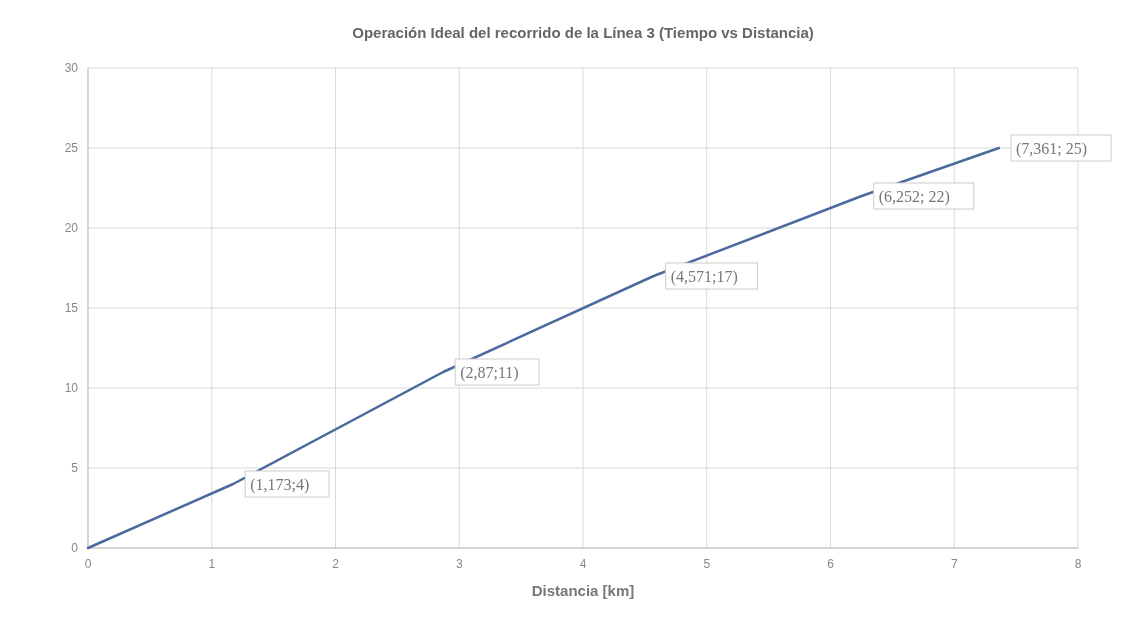 The height and width of the screenshot is (630, 1139). Describe the element at coordinates (914, 197) in the screenshot. I see `data-label: (6,252; 22)` at that location.